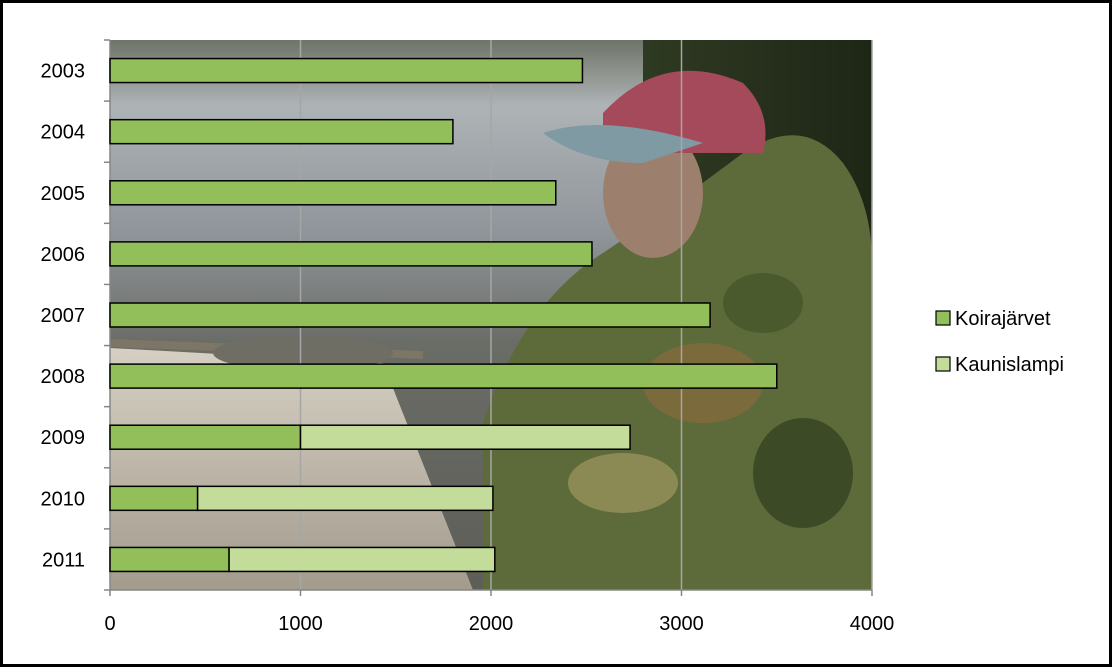  I want to click on bar-koirajarvet-2004, so click(281, 131).